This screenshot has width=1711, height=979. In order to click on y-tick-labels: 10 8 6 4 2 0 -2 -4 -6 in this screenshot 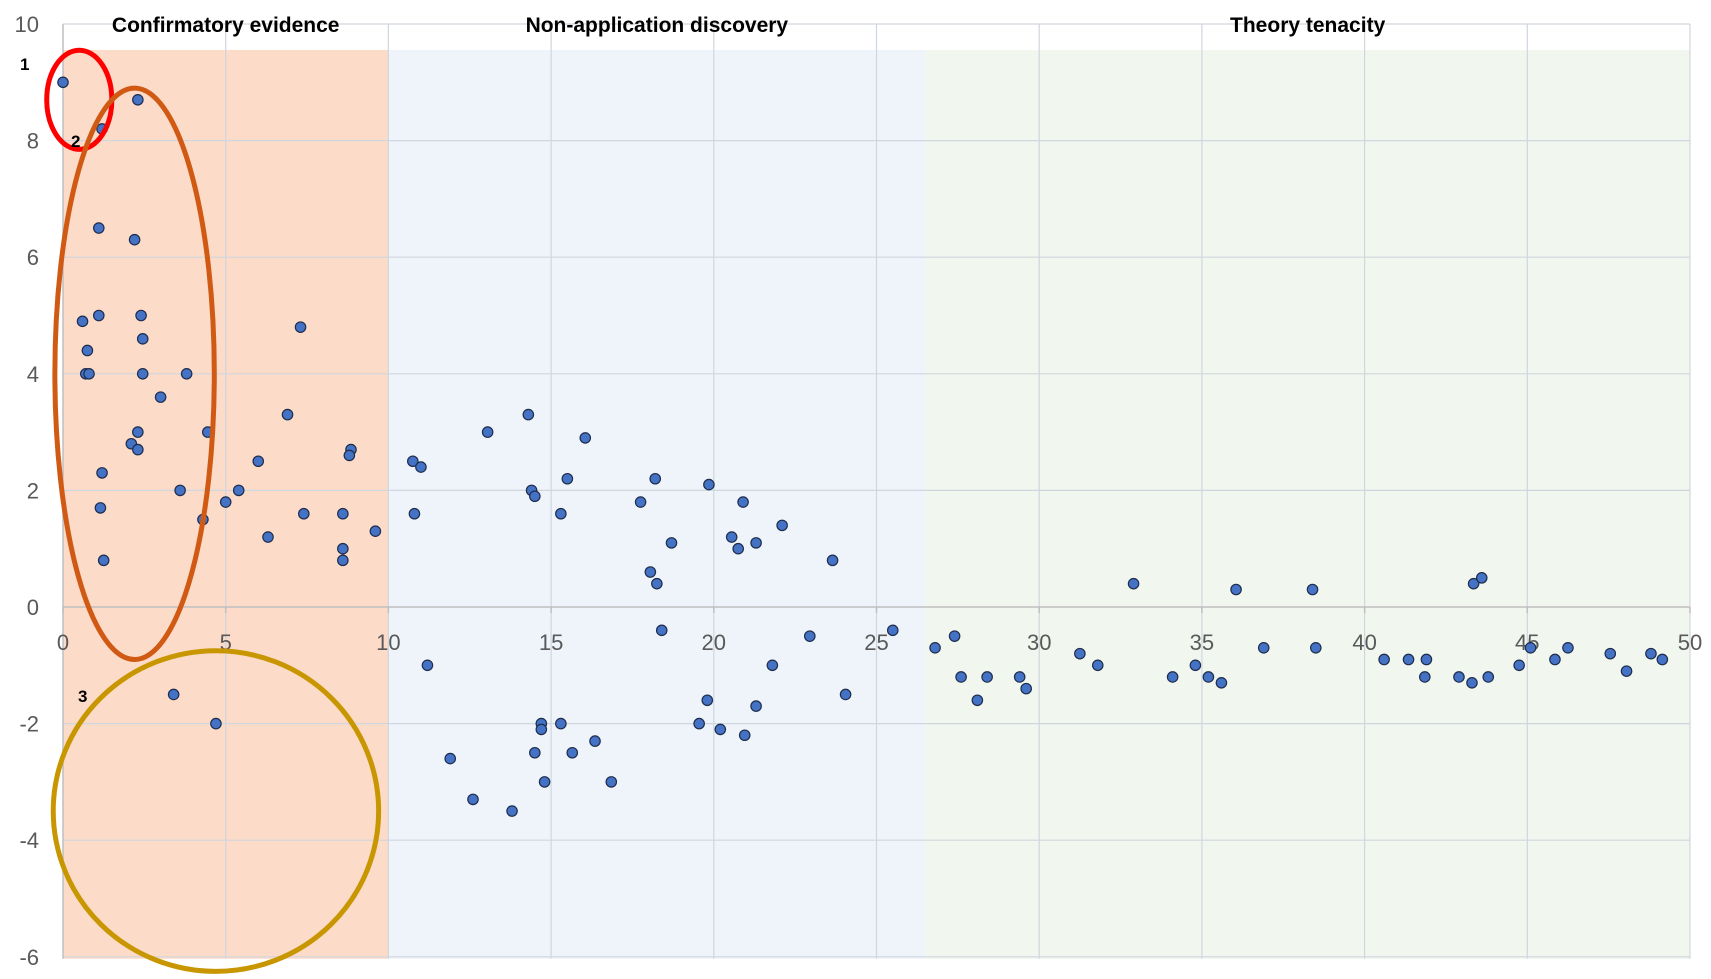, I will do `click(27, 491)`.